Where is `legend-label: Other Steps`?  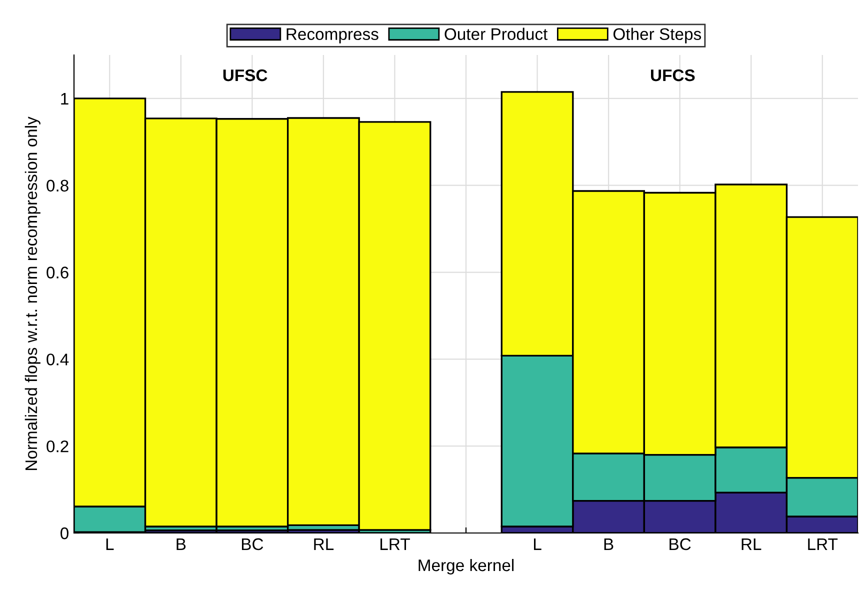
legend-label: Other Steps is located at coordinates (657, 36).